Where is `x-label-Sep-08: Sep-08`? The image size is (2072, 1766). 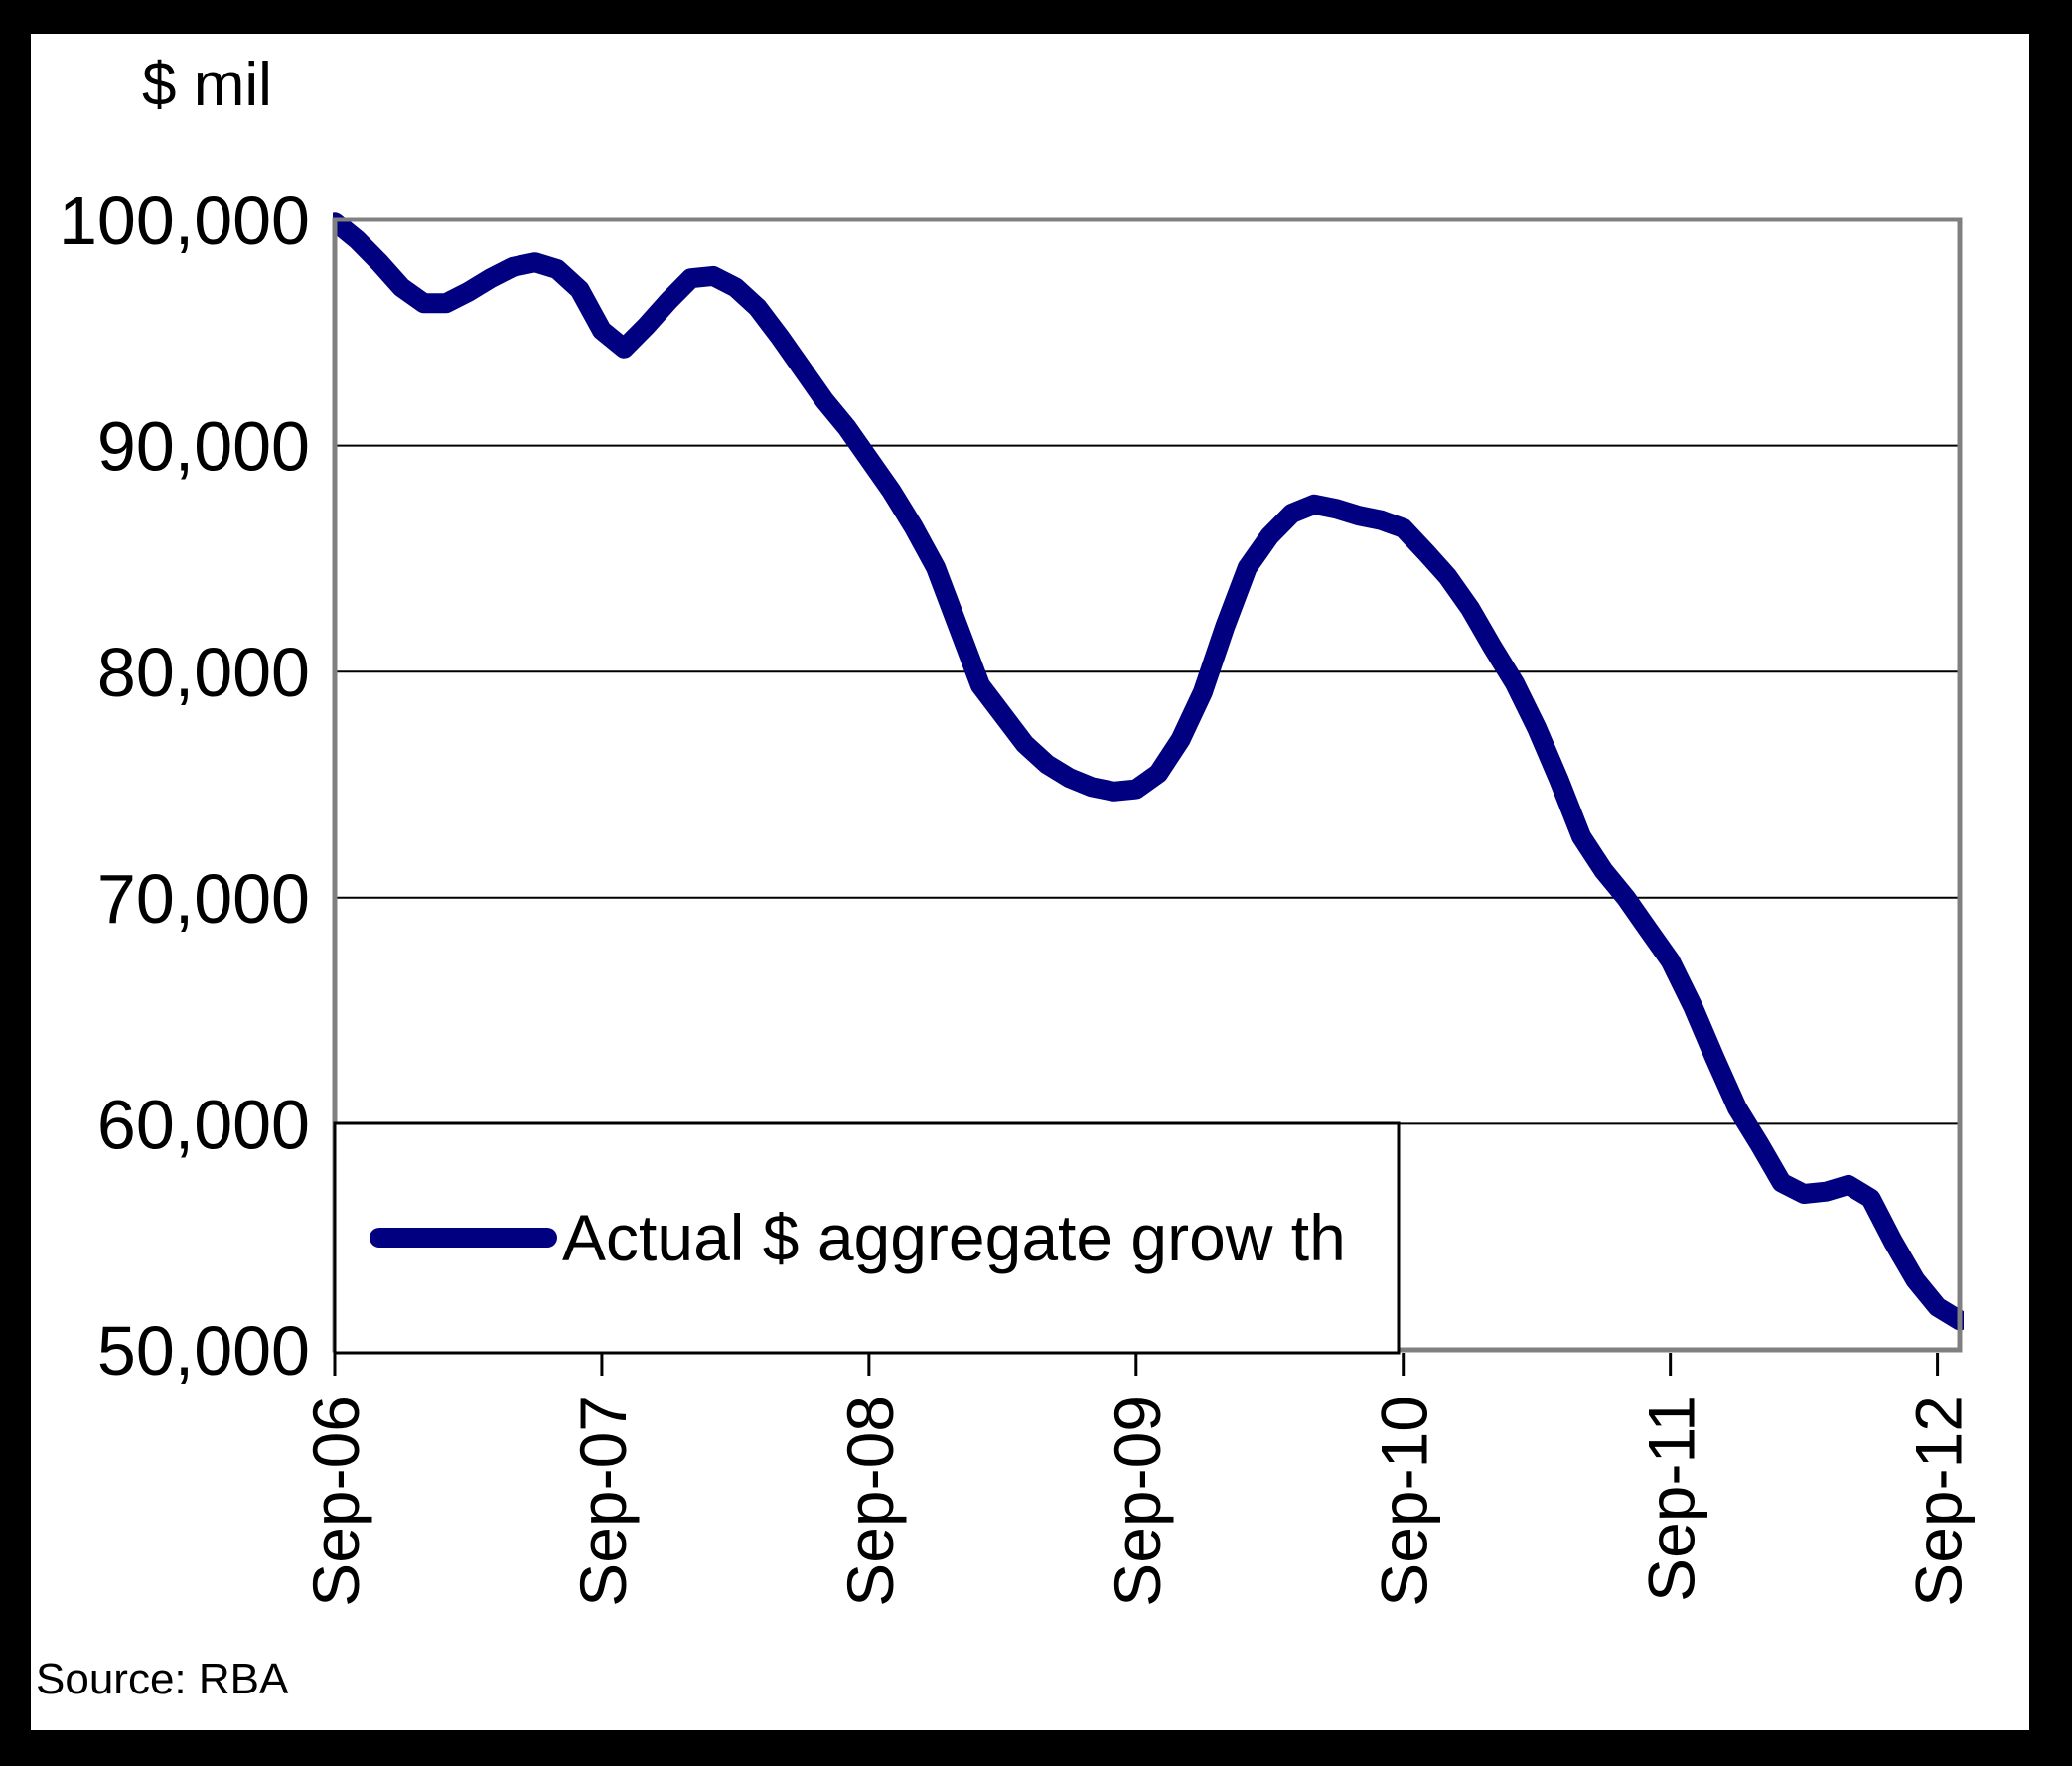
x-label-Sep-08: Sep-08 is located at coordinates (870, 1501).